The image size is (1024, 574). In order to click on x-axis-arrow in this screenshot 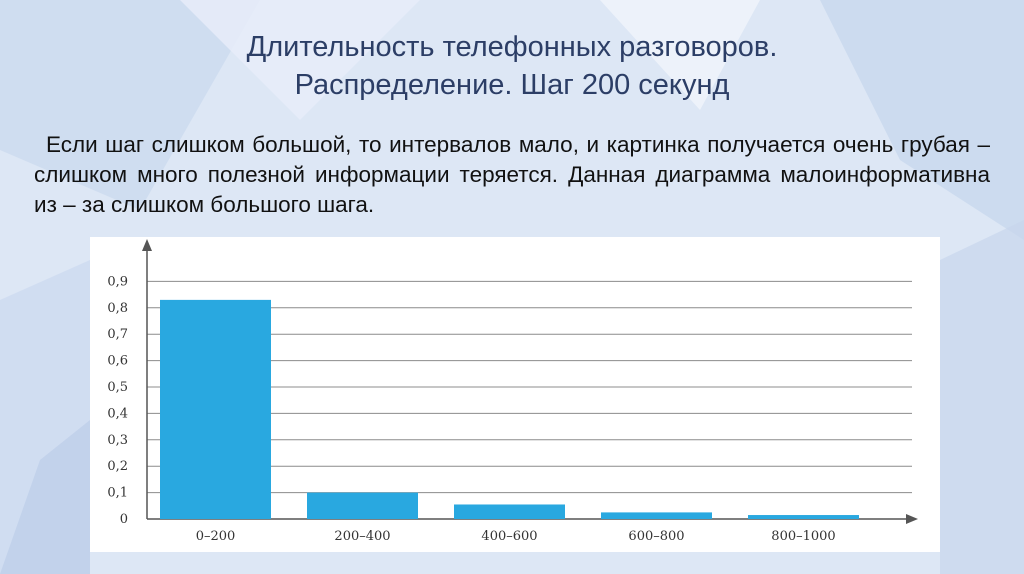, I will do `click(912, 519)`.